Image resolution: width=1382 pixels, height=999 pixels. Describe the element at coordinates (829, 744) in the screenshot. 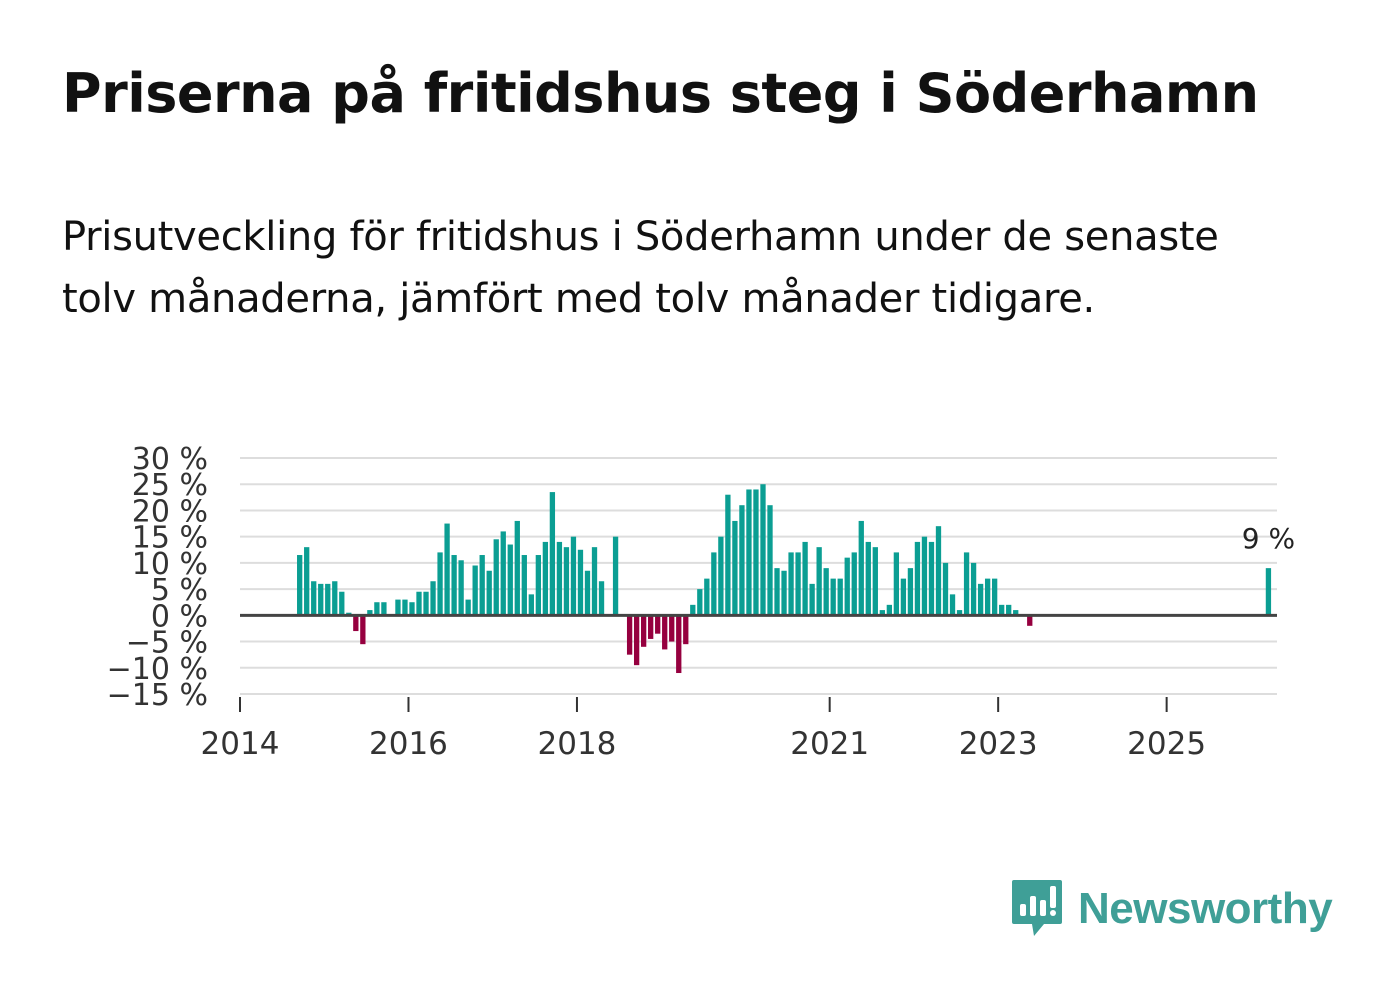

I see `x-tick-label: 2021` at that location.